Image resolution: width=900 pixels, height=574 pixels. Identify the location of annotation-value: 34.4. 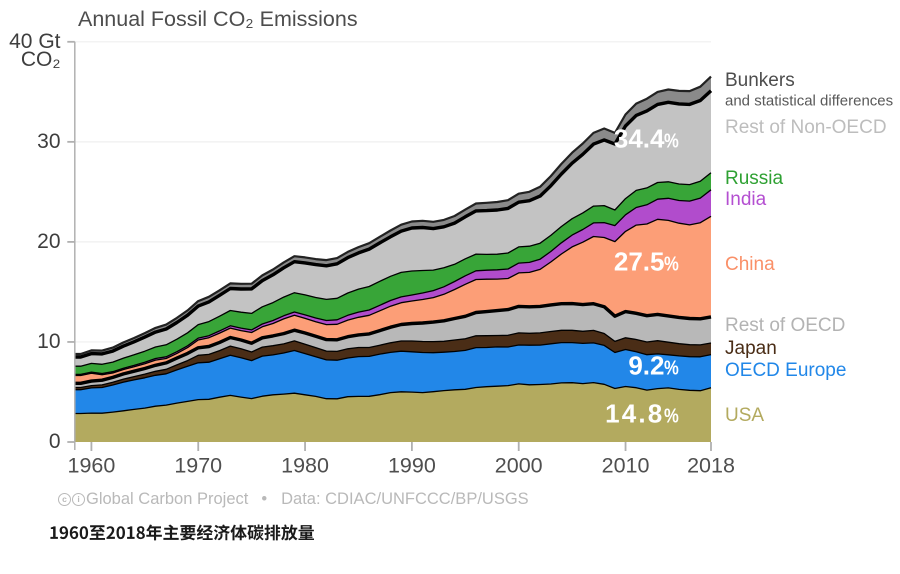
(639, 138).